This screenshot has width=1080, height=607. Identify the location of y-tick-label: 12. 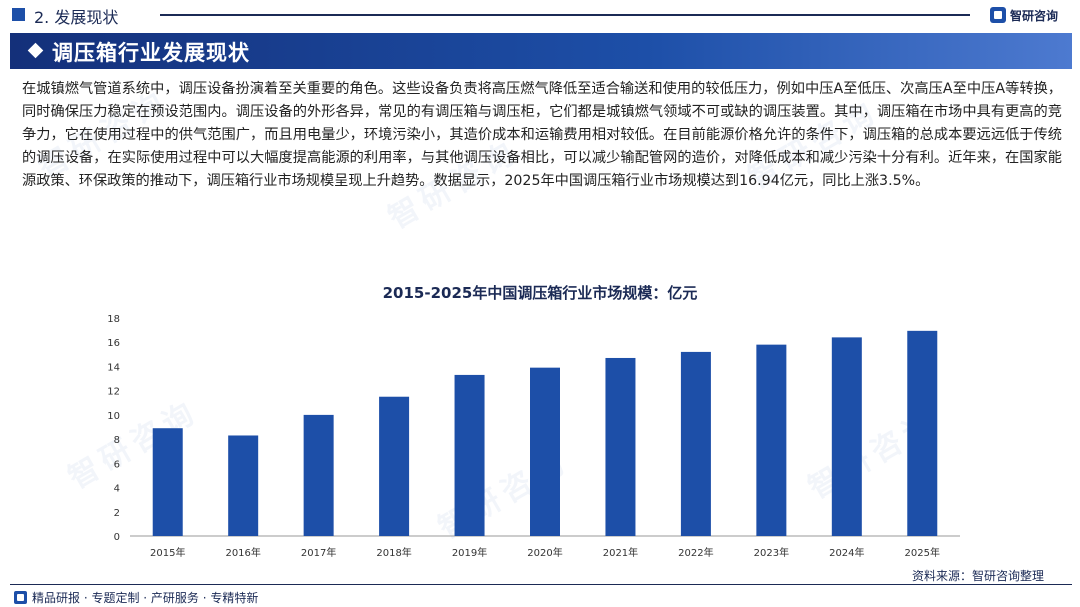
(113, 392).